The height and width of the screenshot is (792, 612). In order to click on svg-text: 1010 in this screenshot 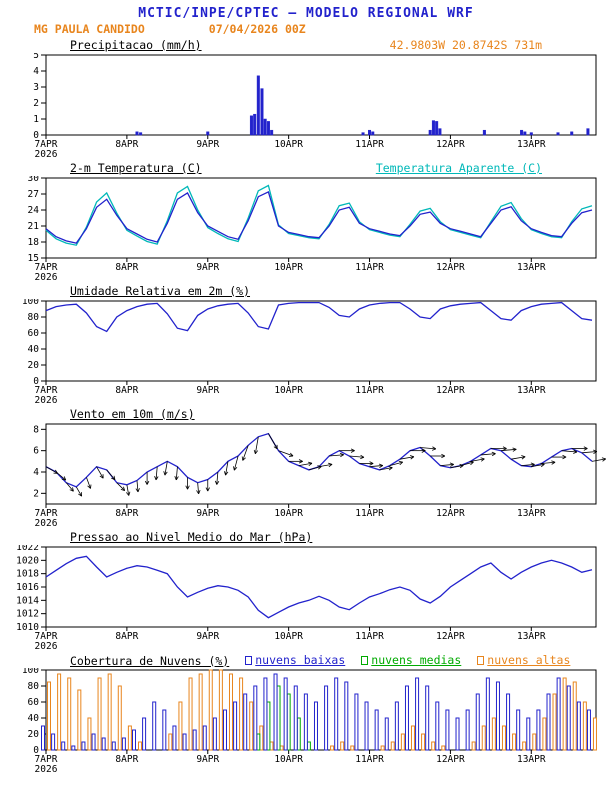, I will do `click(27, 627)`.